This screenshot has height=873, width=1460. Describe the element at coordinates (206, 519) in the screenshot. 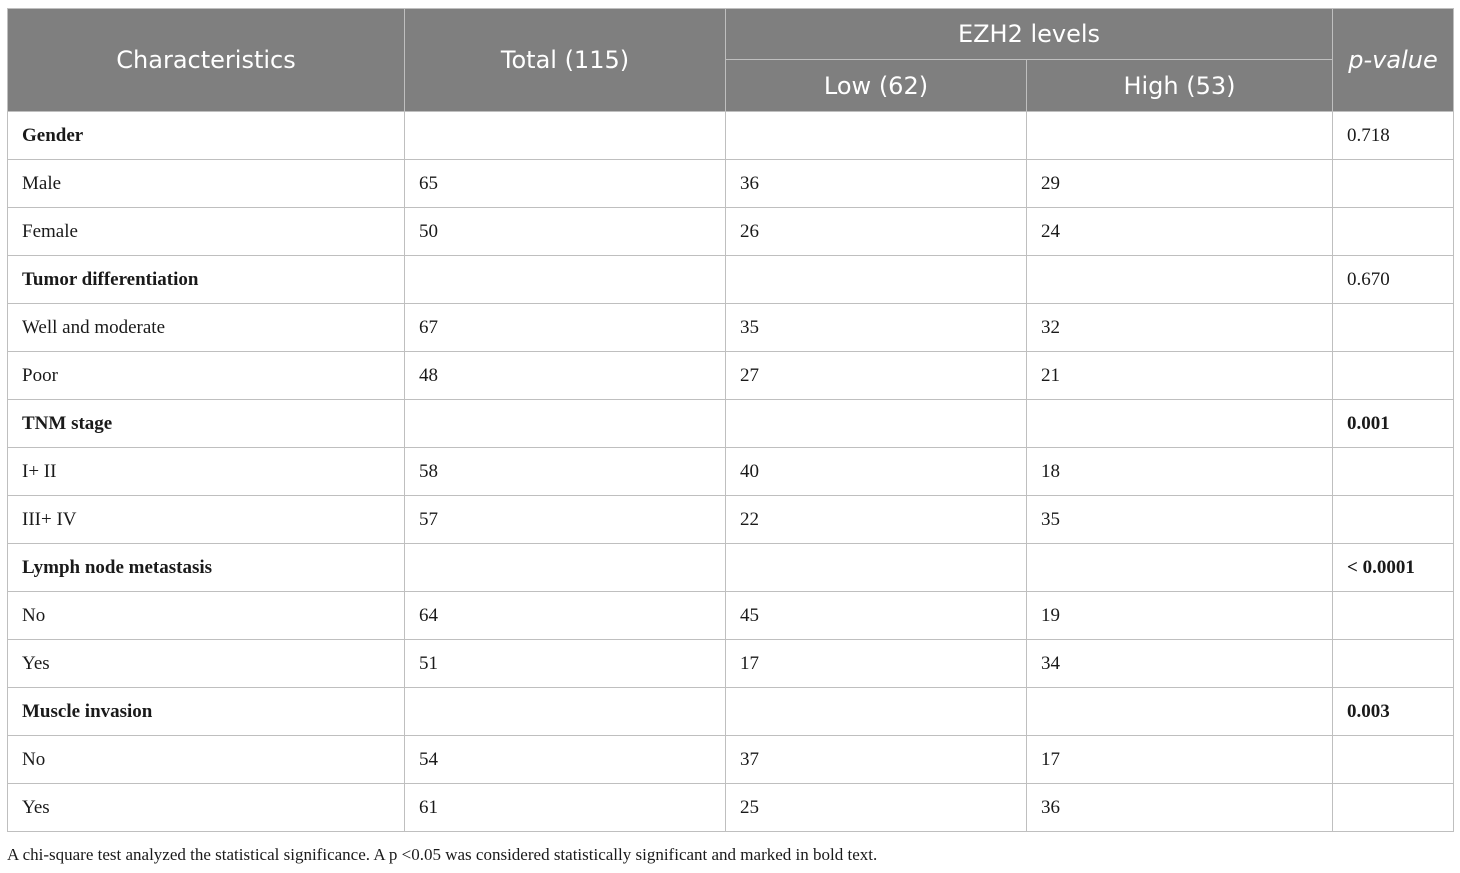

I see `cell-characteristic: III+ IV` at that location.